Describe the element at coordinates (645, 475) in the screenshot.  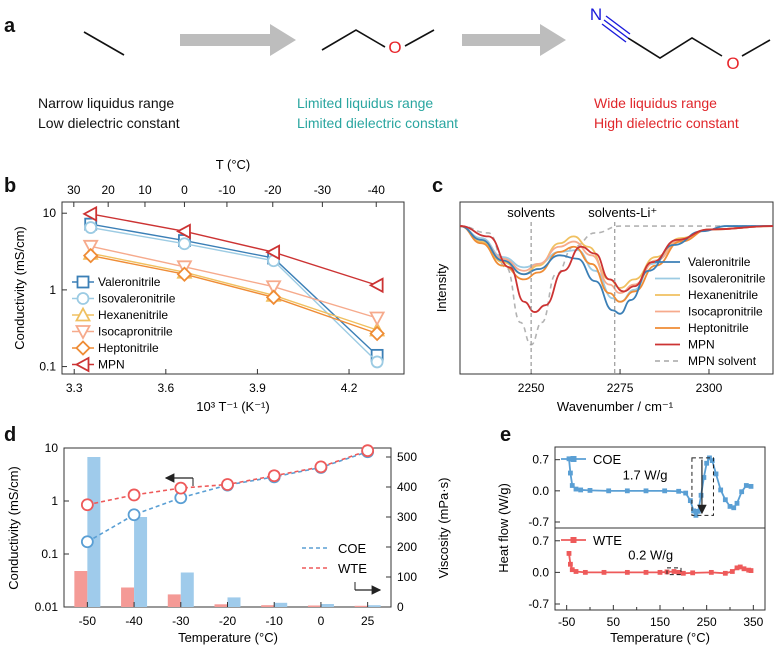
I see `panel-e-annotation-coe: 1.7 W/g` at that location.